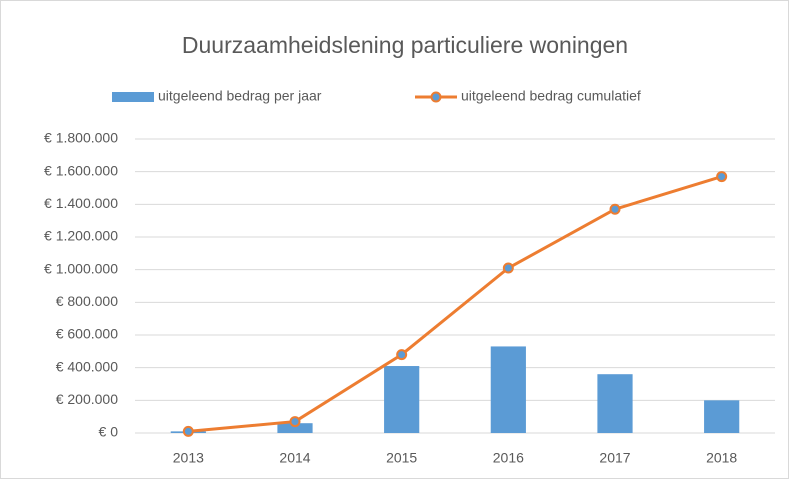 Image resolution: width=789 pixels, height=484 pixels. What do you see at coordinates (294, 458) in the screenshot?
I see `x-tick-label: 2014` at bounding box center [294, 458].